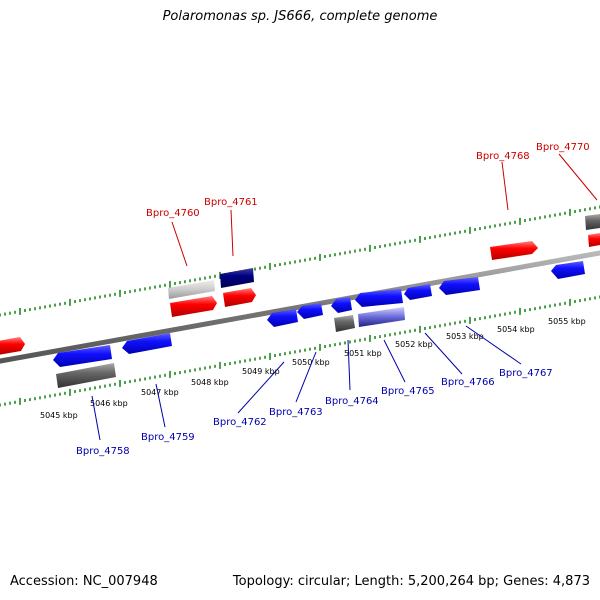  What do you see at coordinates (261, 371) in the screenshot?
I see `scale-label-5049: 5049 kbp` at bounding box center [261, 371].